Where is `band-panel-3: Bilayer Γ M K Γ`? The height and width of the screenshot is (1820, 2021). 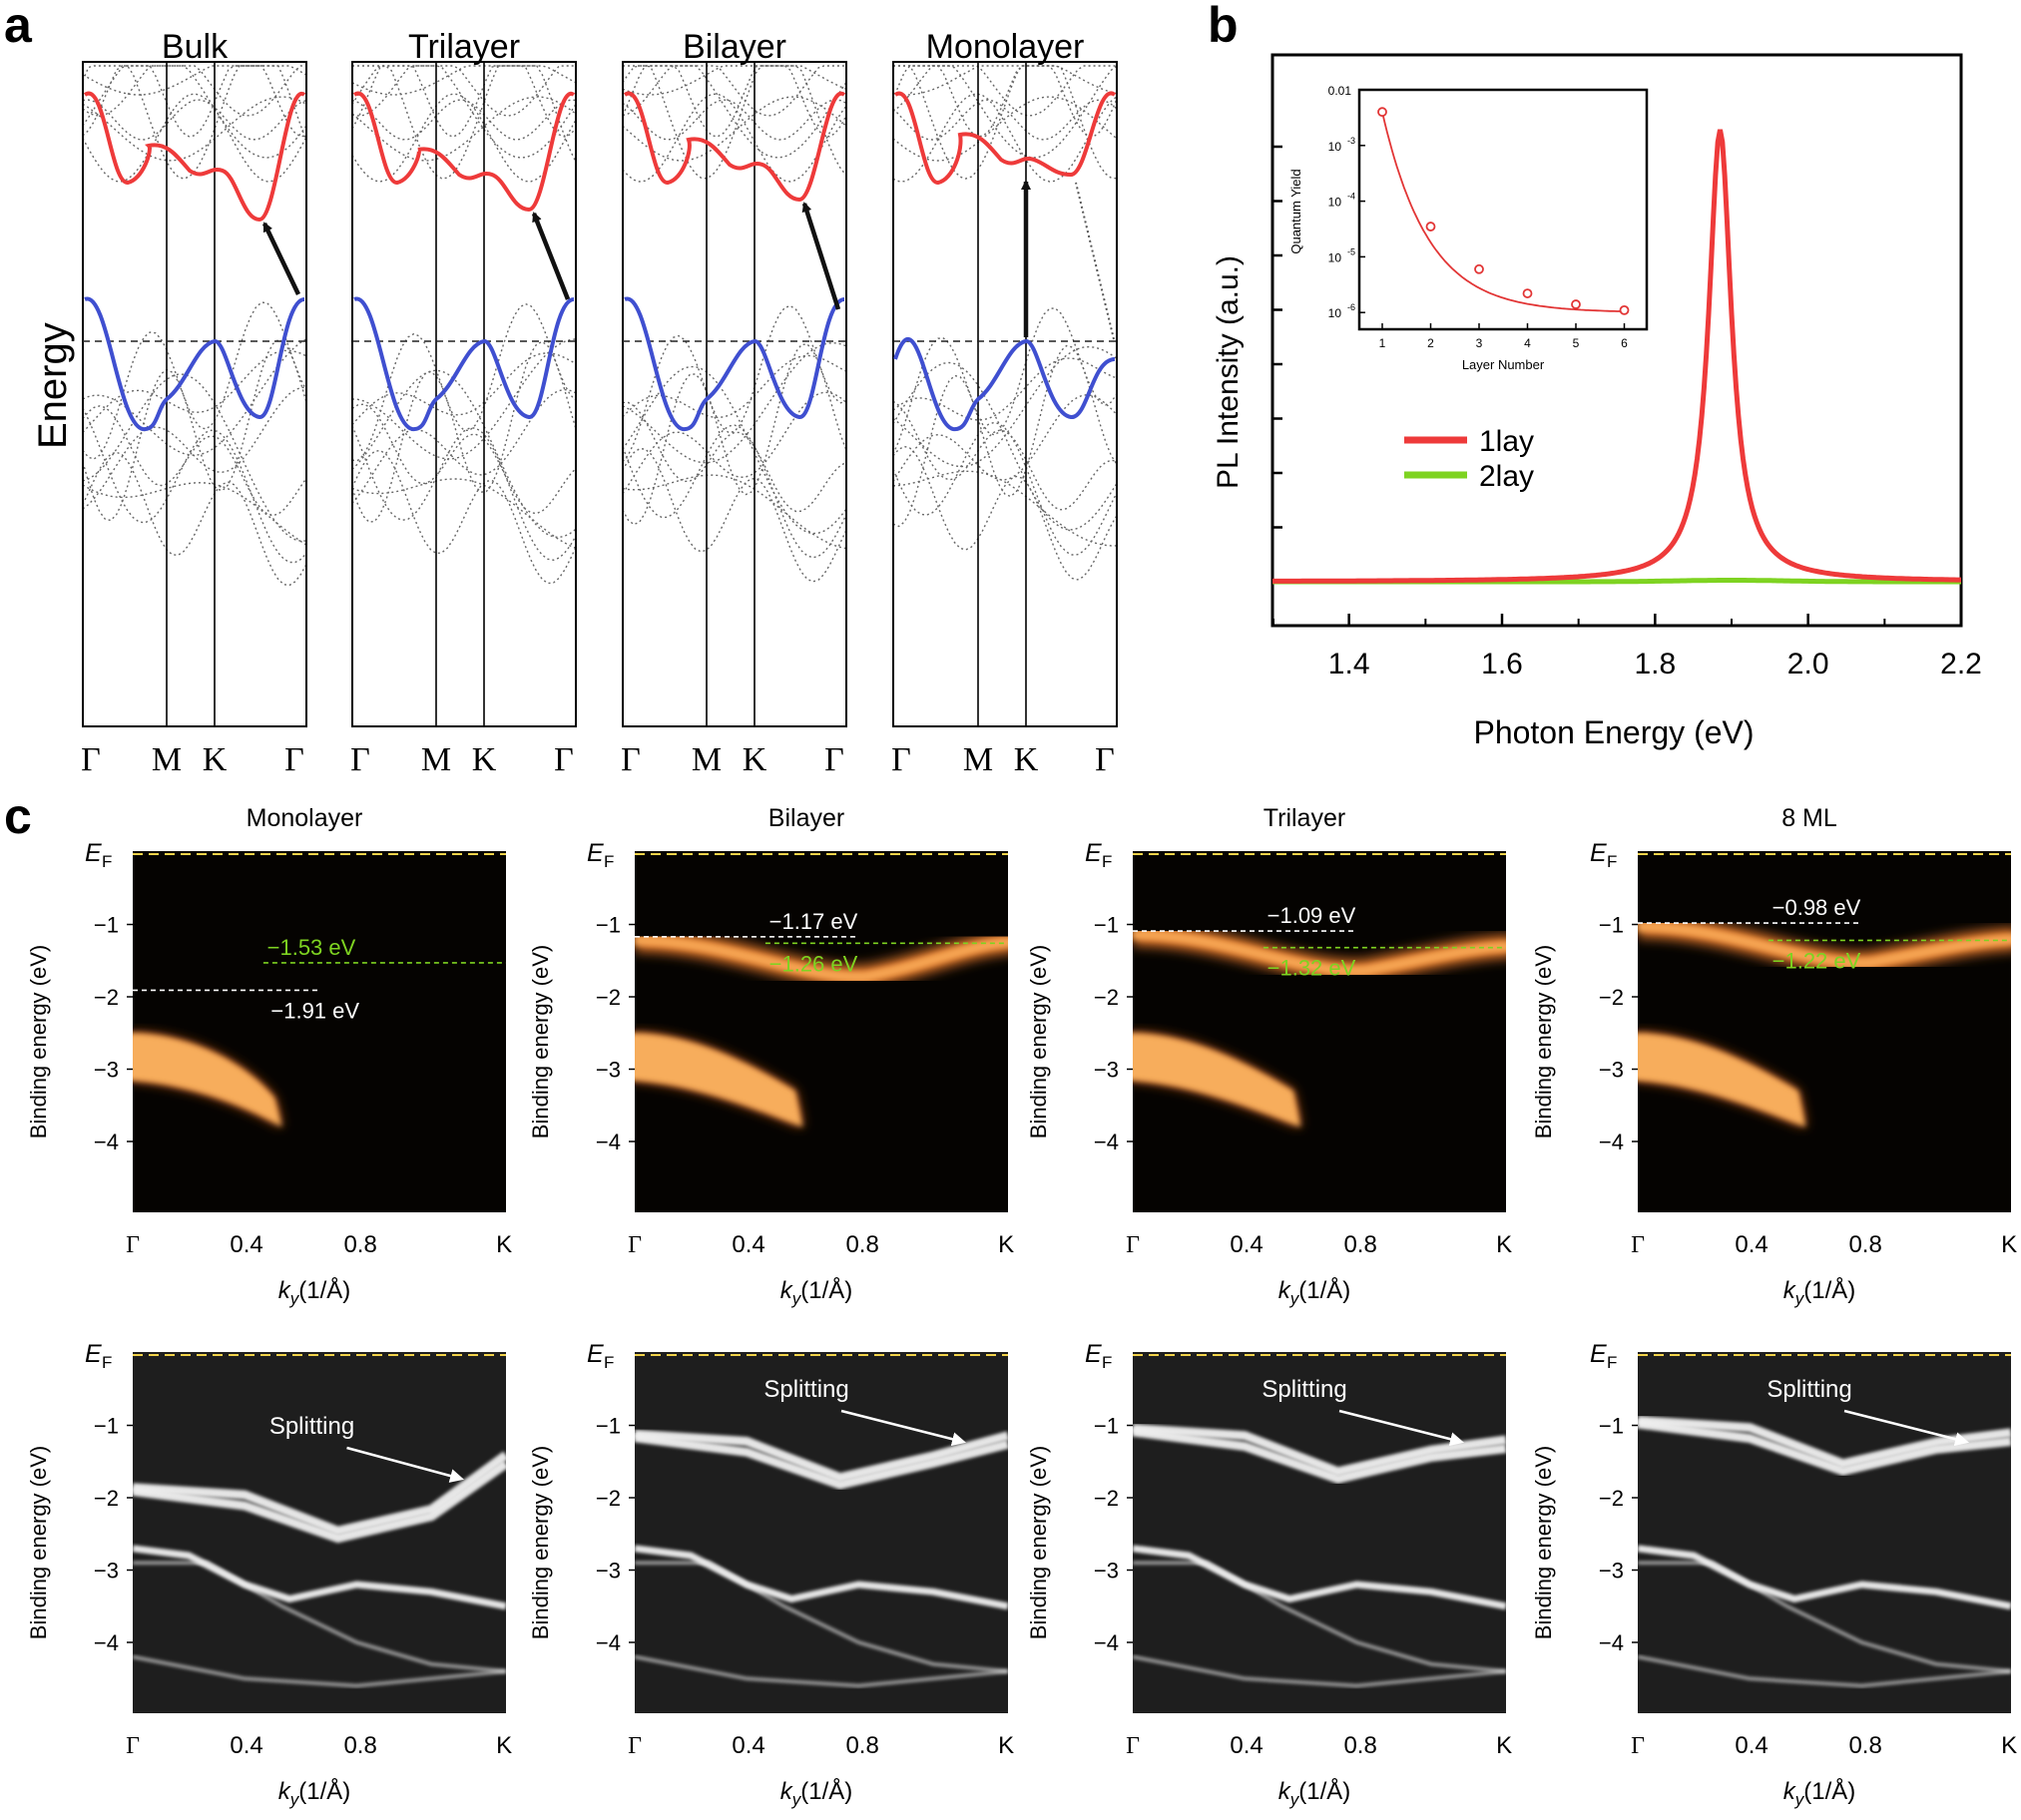 band-panel-3: Bilayer Γ M K Γ is located at coordinates (734, 403).